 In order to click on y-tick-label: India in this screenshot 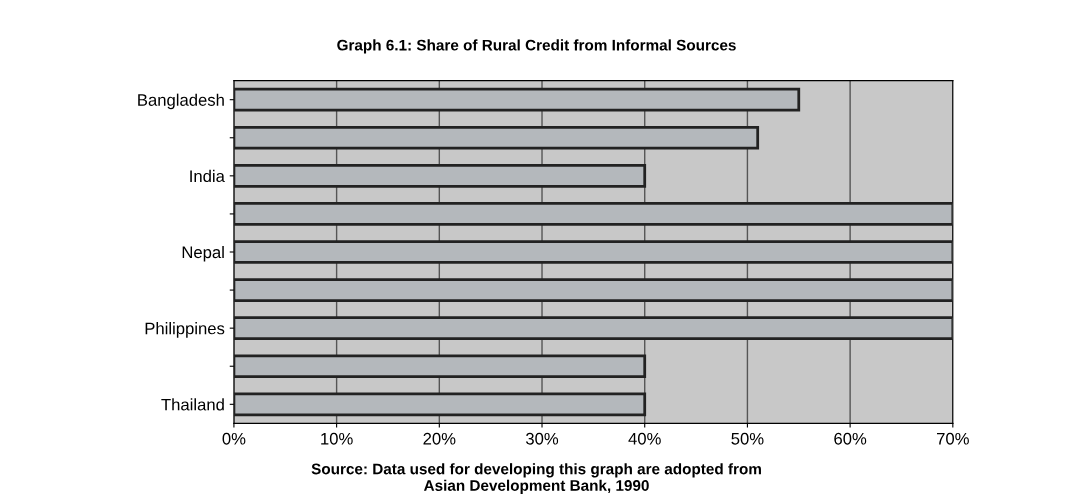, I will do `click(207, 176)`.